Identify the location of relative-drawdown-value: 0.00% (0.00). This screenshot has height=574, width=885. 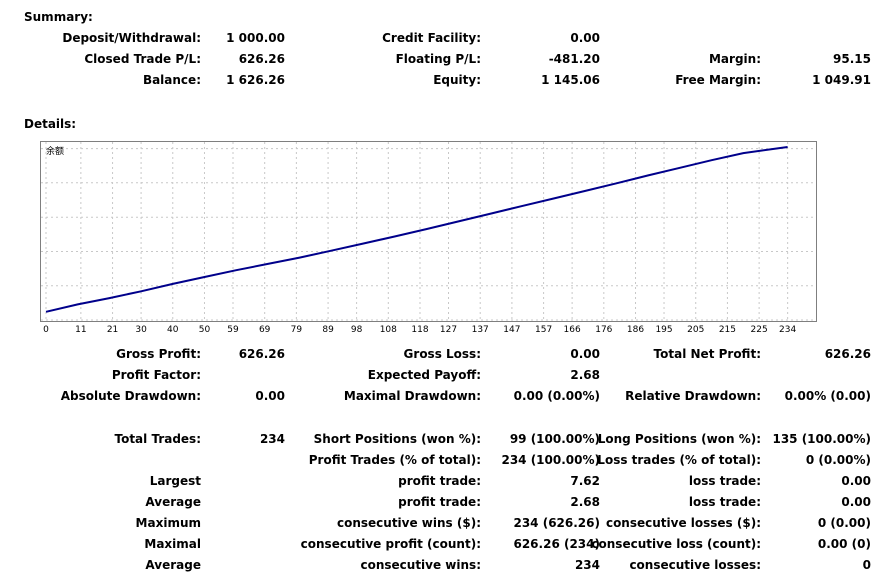
(827, 396).